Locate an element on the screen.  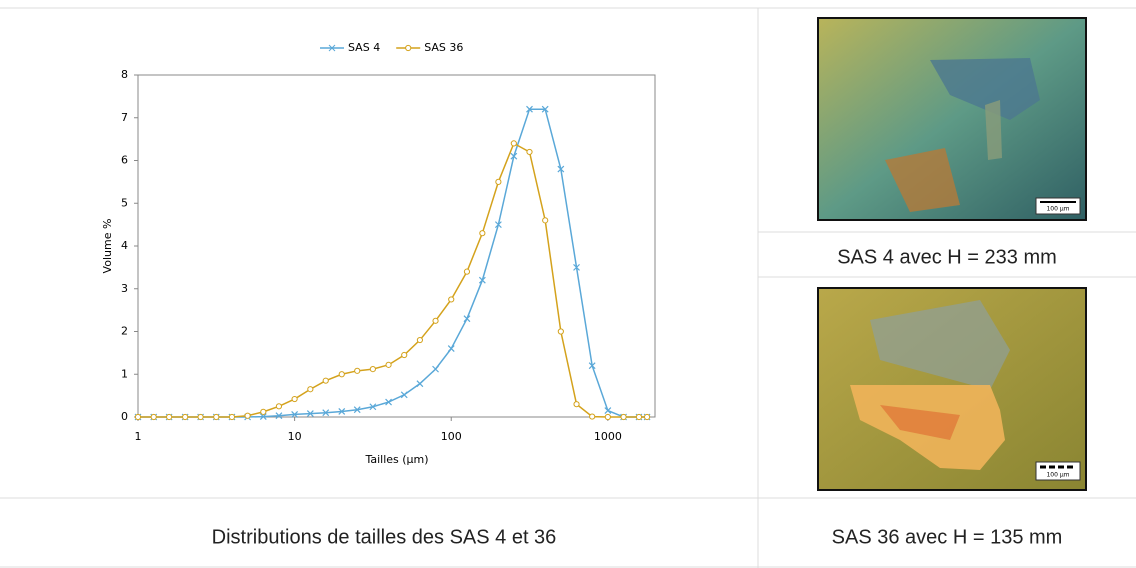
y-tick-label: 0 is located at coordinates (124, 416).